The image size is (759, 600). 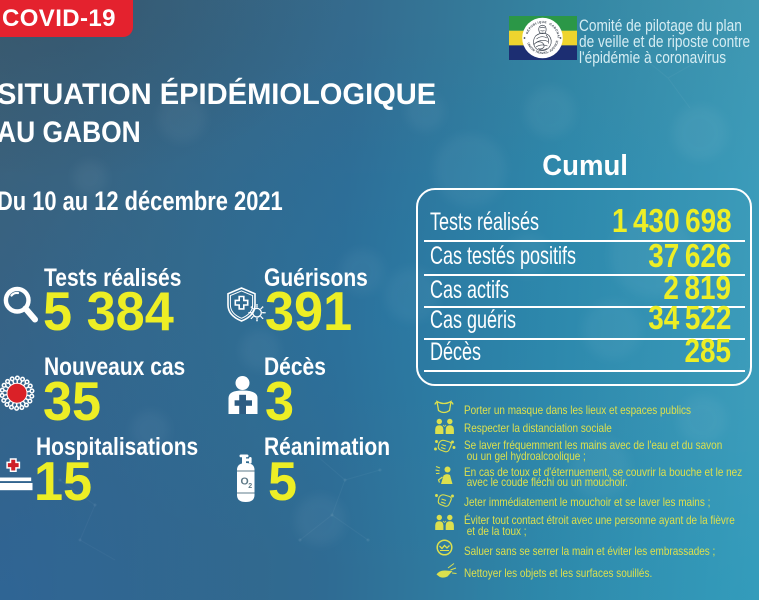 What do you see at coordinates (250, 486) in the screenshot?
I see `svg-text: 2` at bounding box center [250, 486].